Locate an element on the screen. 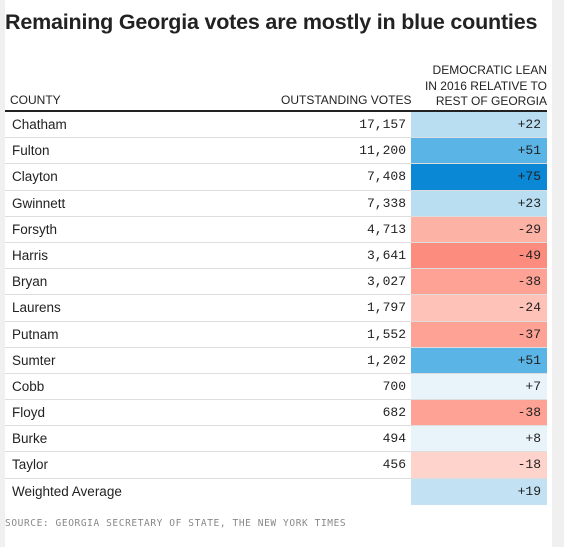  county-name: Harris is located at coordinates (30, 255).